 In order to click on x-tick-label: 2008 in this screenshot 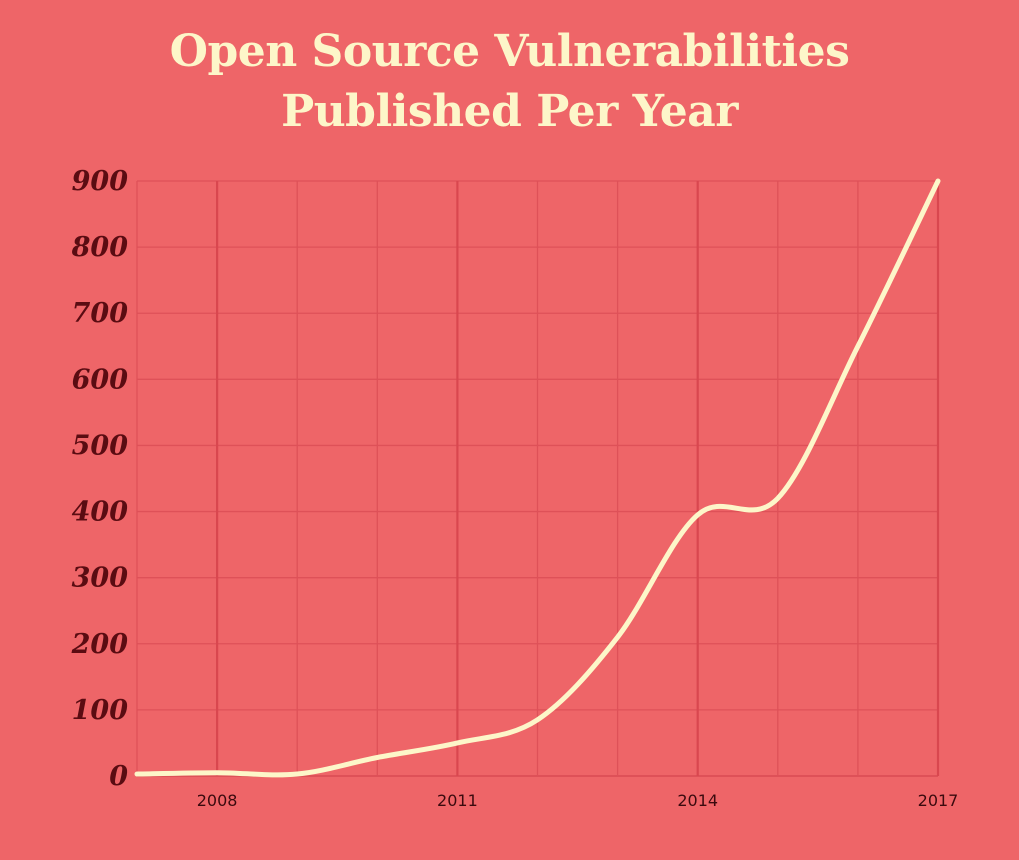, I will do `click(217, 800)`.